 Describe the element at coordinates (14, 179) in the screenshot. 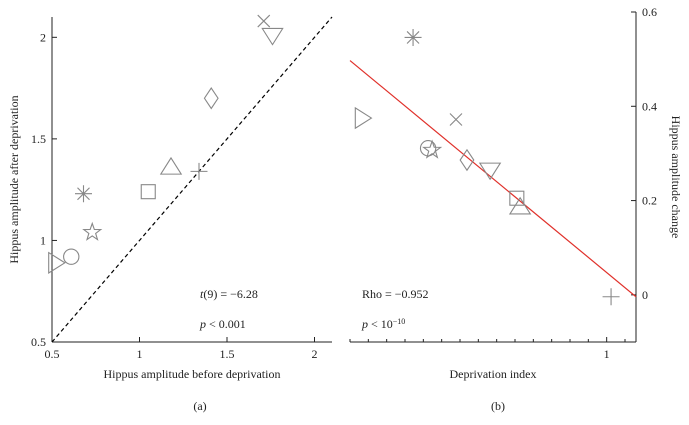

I see `y-axis-label: Hippus amplitude after deprivation` at that location.